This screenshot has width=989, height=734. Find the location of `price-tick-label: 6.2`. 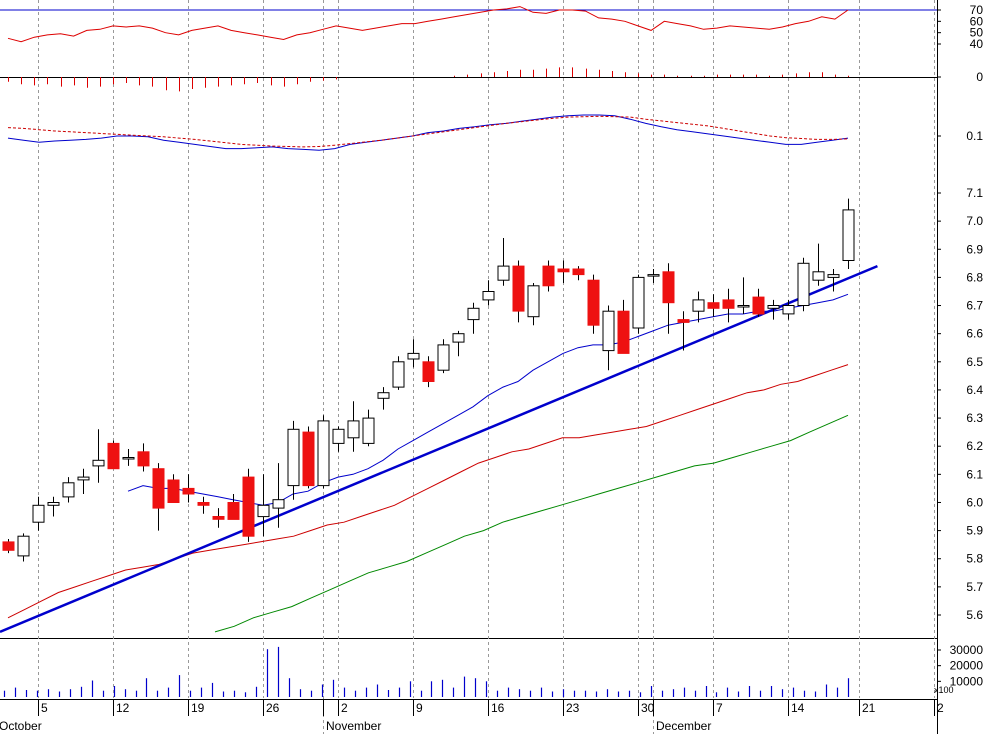

price-tick-label: 6.2 is located at coordinates (974, 446).